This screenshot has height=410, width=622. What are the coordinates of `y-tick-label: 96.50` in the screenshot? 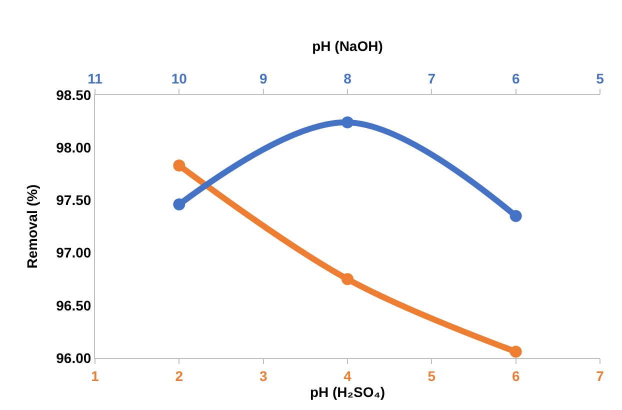 It's located at (74, 305).